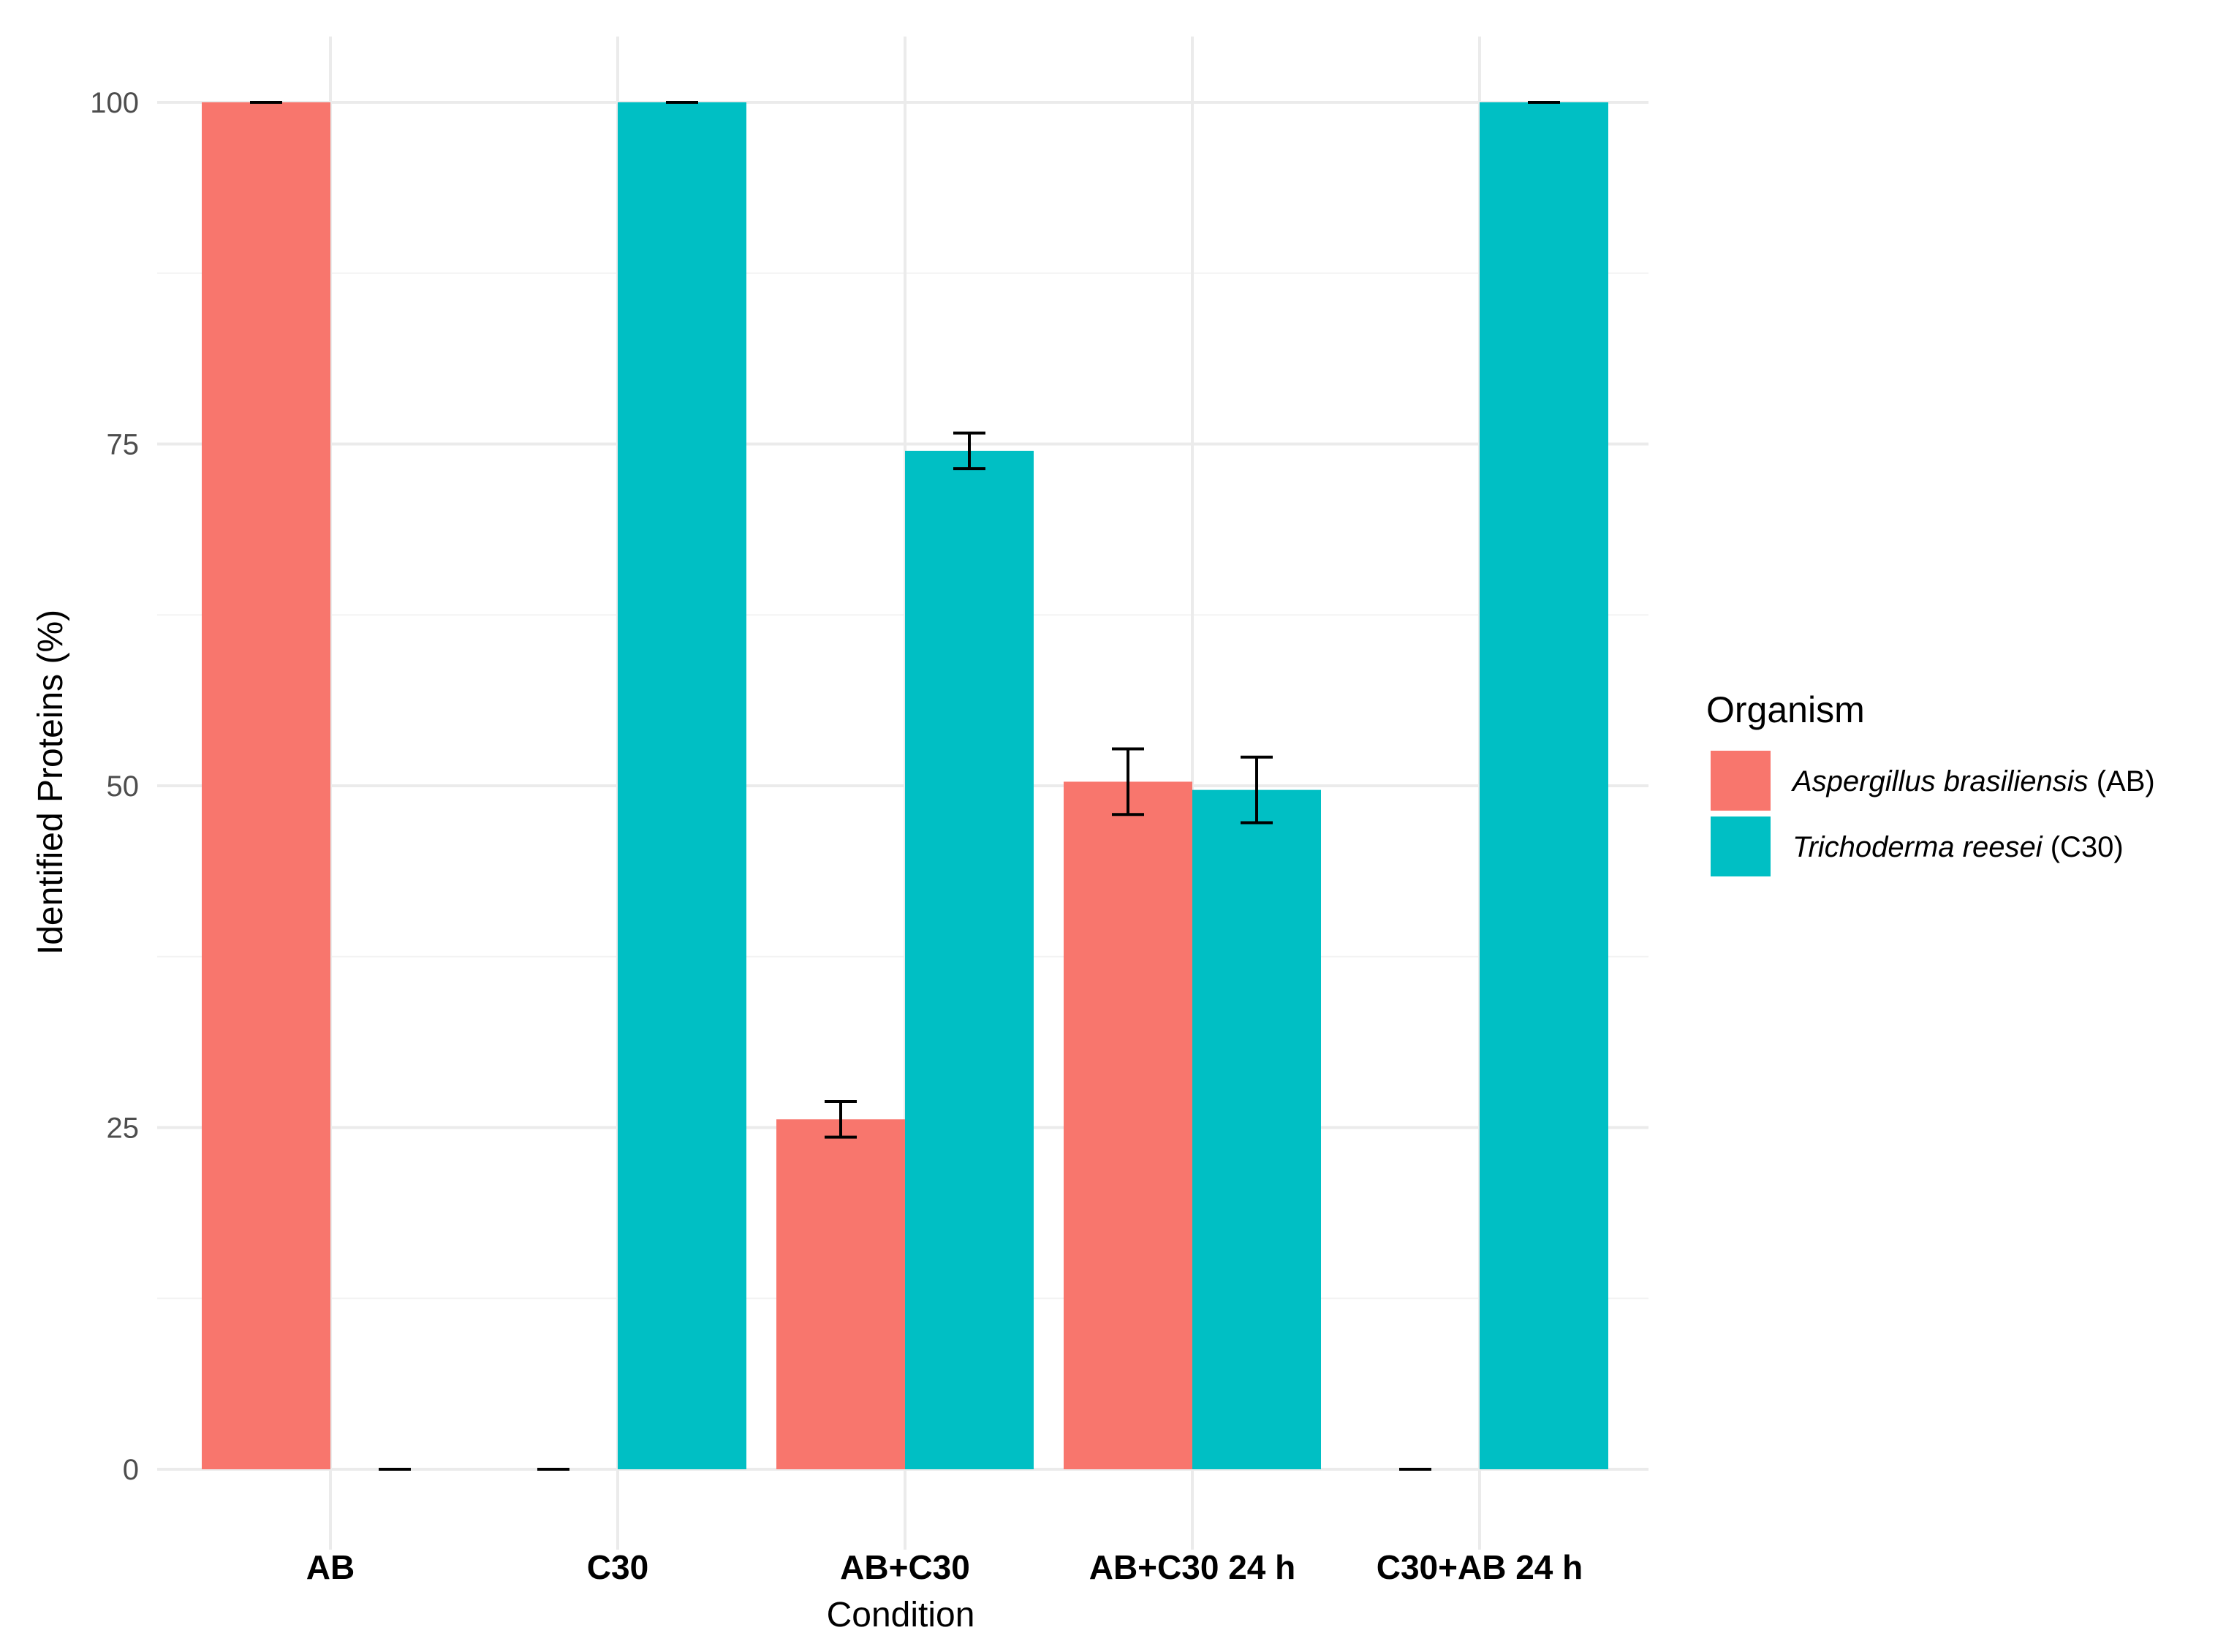 This screenshot has height=1652, width=2226. Describe the element at coordinates (1786, 709) in the screenshot. I see `legend-title: Organism` at that location.